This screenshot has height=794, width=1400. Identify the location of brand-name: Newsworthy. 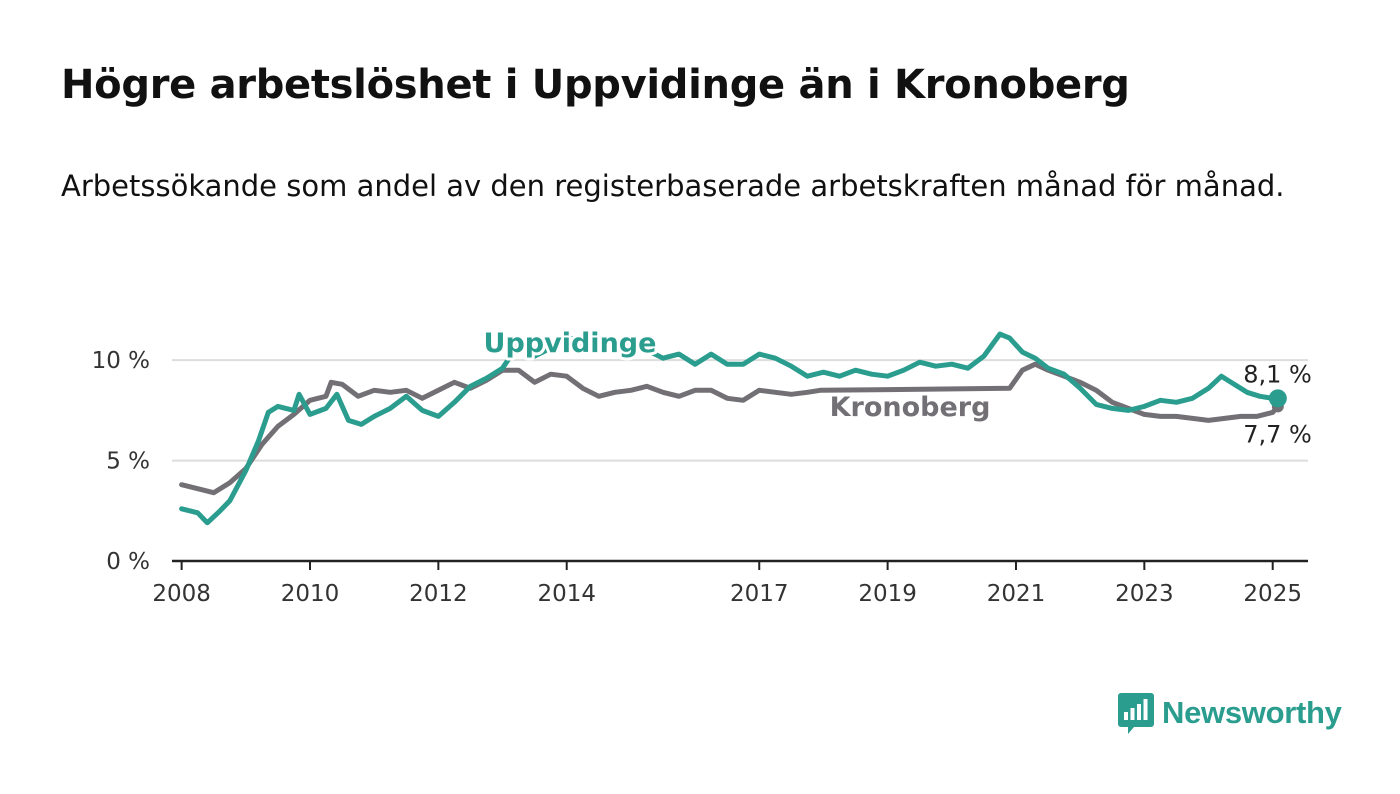
(1252, 712).